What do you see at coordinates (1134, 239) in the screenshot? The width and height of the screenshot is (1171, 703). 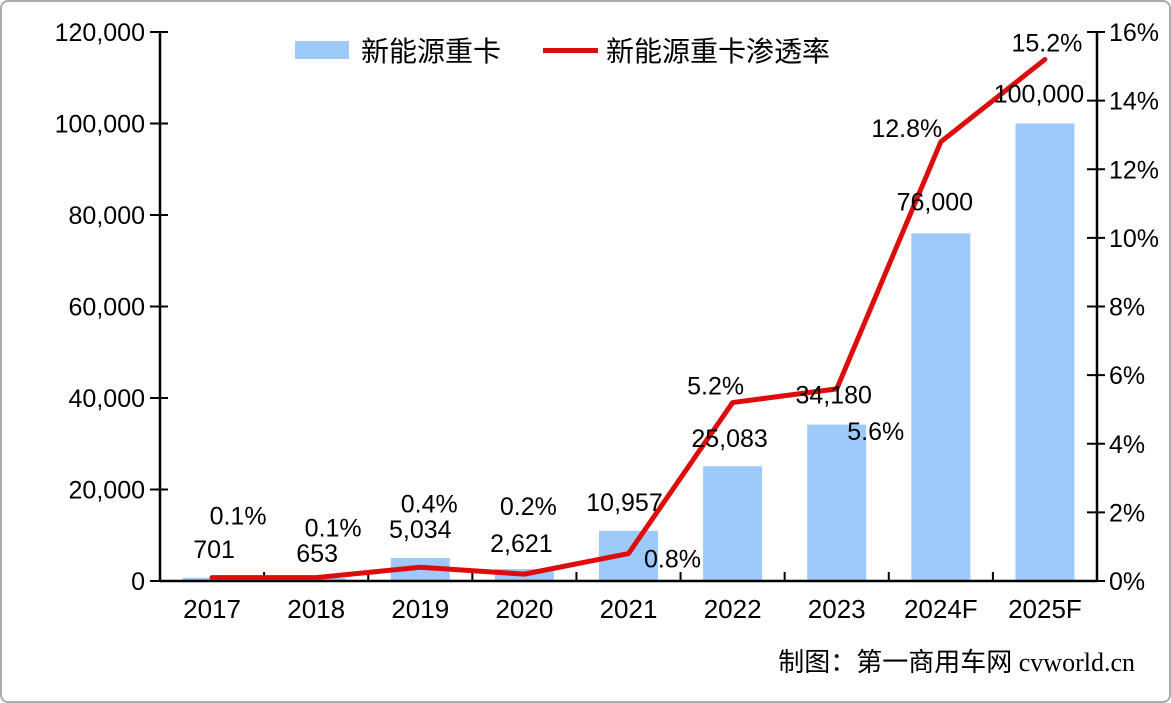 I see `right-axis-tick-label: 10%` at bounding box center [1134, 239].